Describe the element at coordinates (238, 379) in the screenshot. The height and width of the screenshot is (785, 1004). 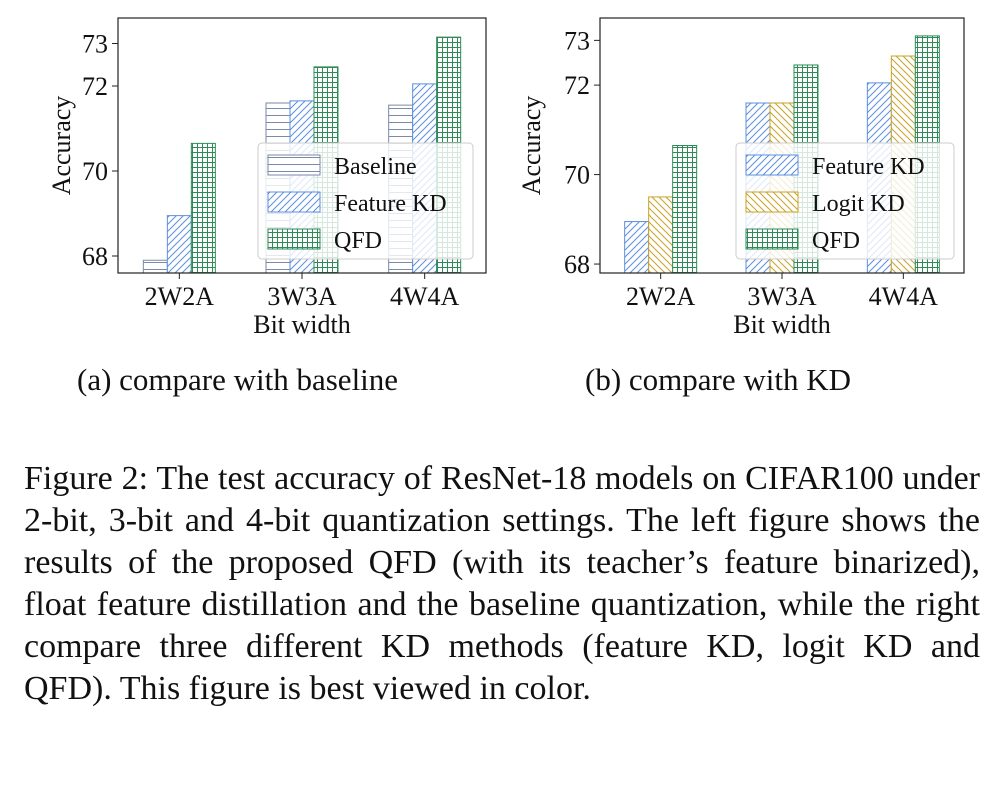
I see `subcaption-a: (a) compare with baseline` at that location.